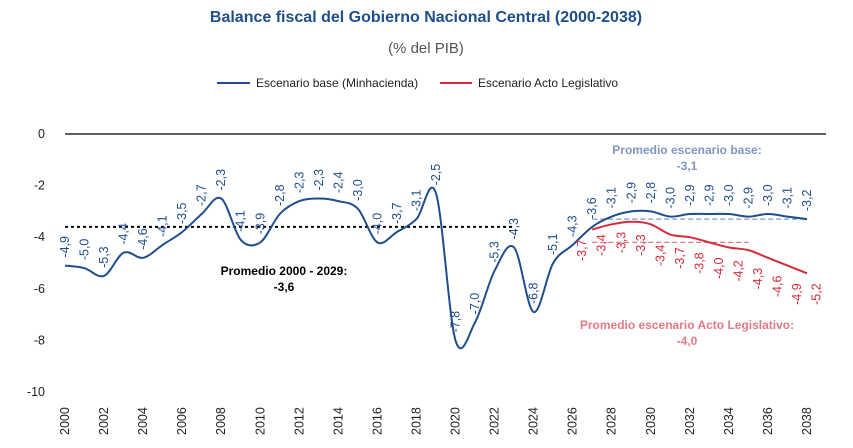  What do you see at coordinates (338, 182) in the screenshot?
I see `data-label-base: -2,4` at bounding box center [338, 182].